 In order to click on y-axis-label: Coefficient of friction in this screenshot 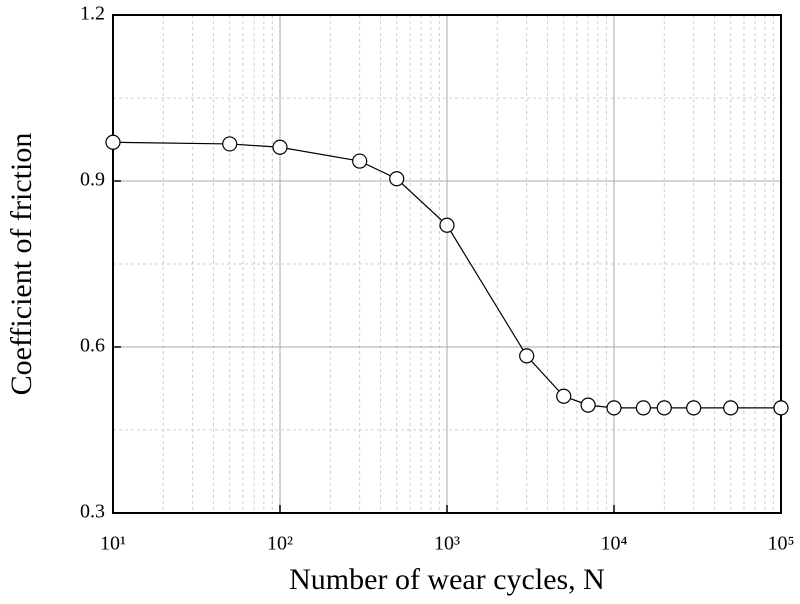, I will do `click(21, 264)`.